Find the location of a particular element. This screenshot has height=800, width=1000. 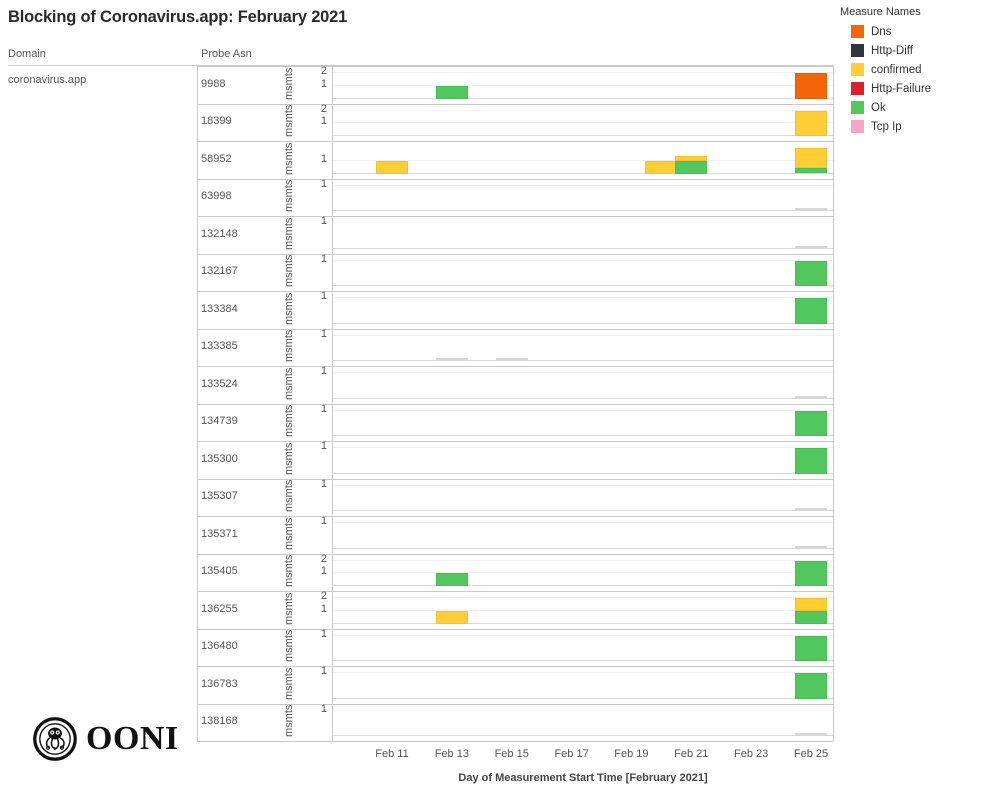

row-label-probe-asn: 18399 is located at coordinates (216, 121).